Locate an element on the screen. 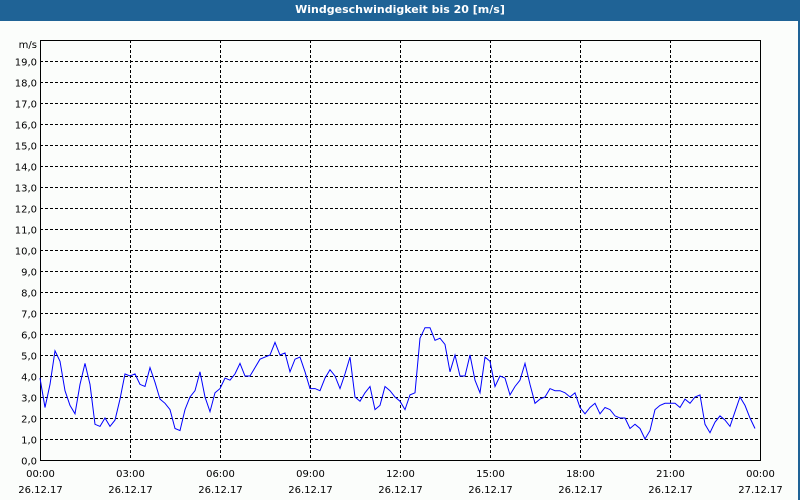 The height and width of the screenshot is (500, 800). x-tick-time: 21:00 is located at coordinates (670, 474).